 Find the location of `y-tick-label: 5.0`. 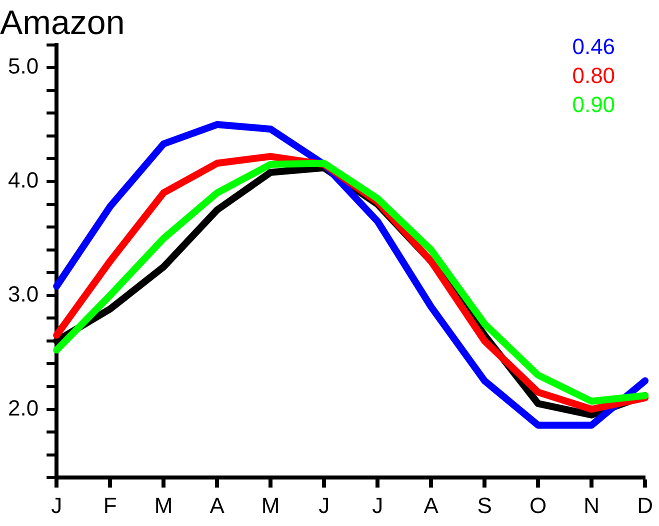

y-tick-label: 5.0 is located at coordinates (23, 66).